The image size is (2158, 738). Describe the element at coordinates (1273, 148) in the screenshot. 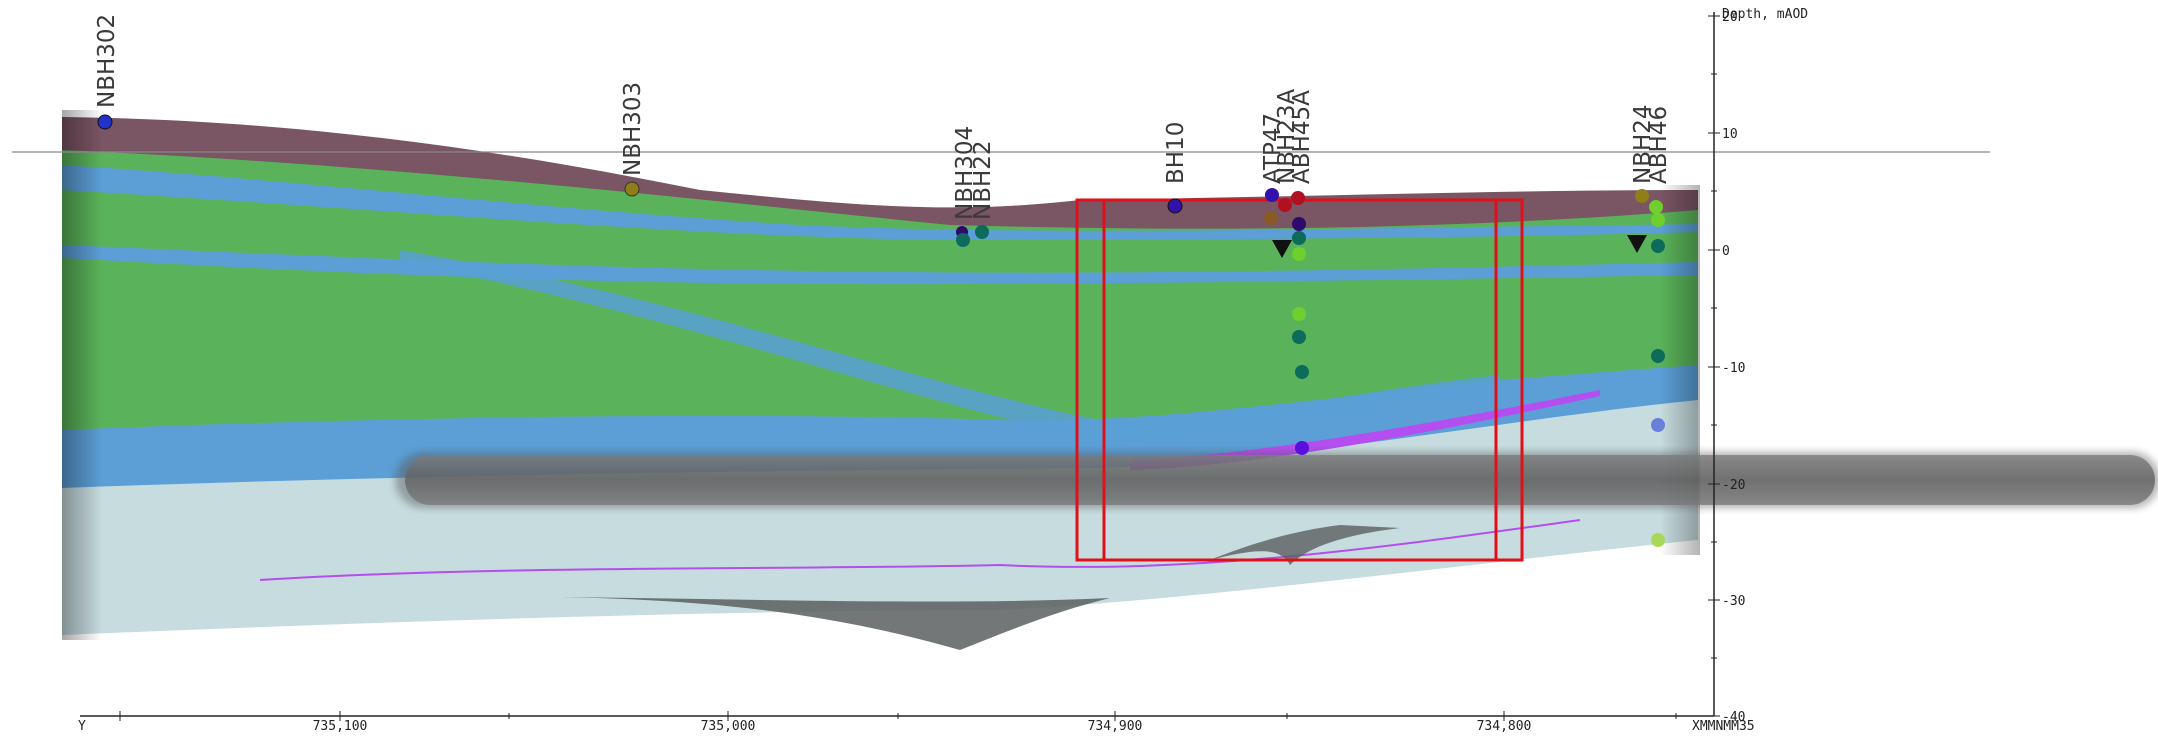

I see `borehole-label: ATP47` at that location.